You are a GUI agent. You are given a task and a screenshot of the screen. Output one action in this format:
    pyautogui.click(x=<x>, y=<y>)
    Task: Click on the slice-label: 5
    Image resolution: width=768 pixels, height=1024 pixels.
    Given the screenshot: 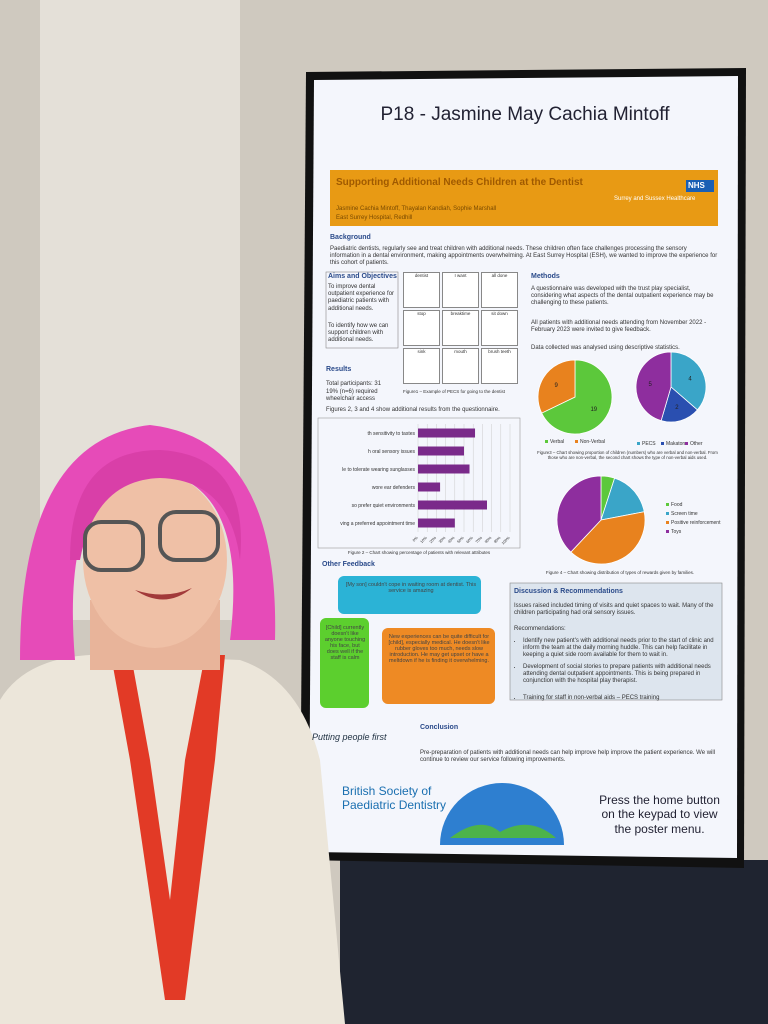 What is the action you would take?
    pyautogui.click(x=651, y=385)
    